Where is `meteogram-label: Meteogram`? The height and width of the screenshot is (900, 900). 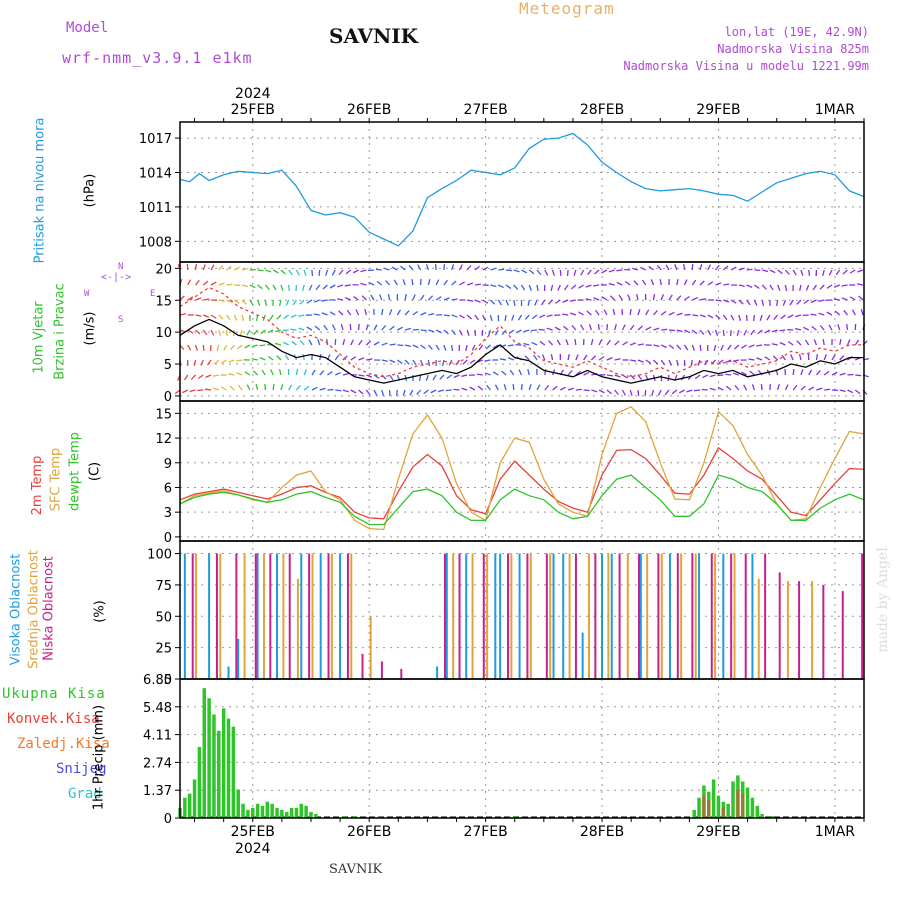 meteogram-label: Meteogram is located at coordinates (567, 9).